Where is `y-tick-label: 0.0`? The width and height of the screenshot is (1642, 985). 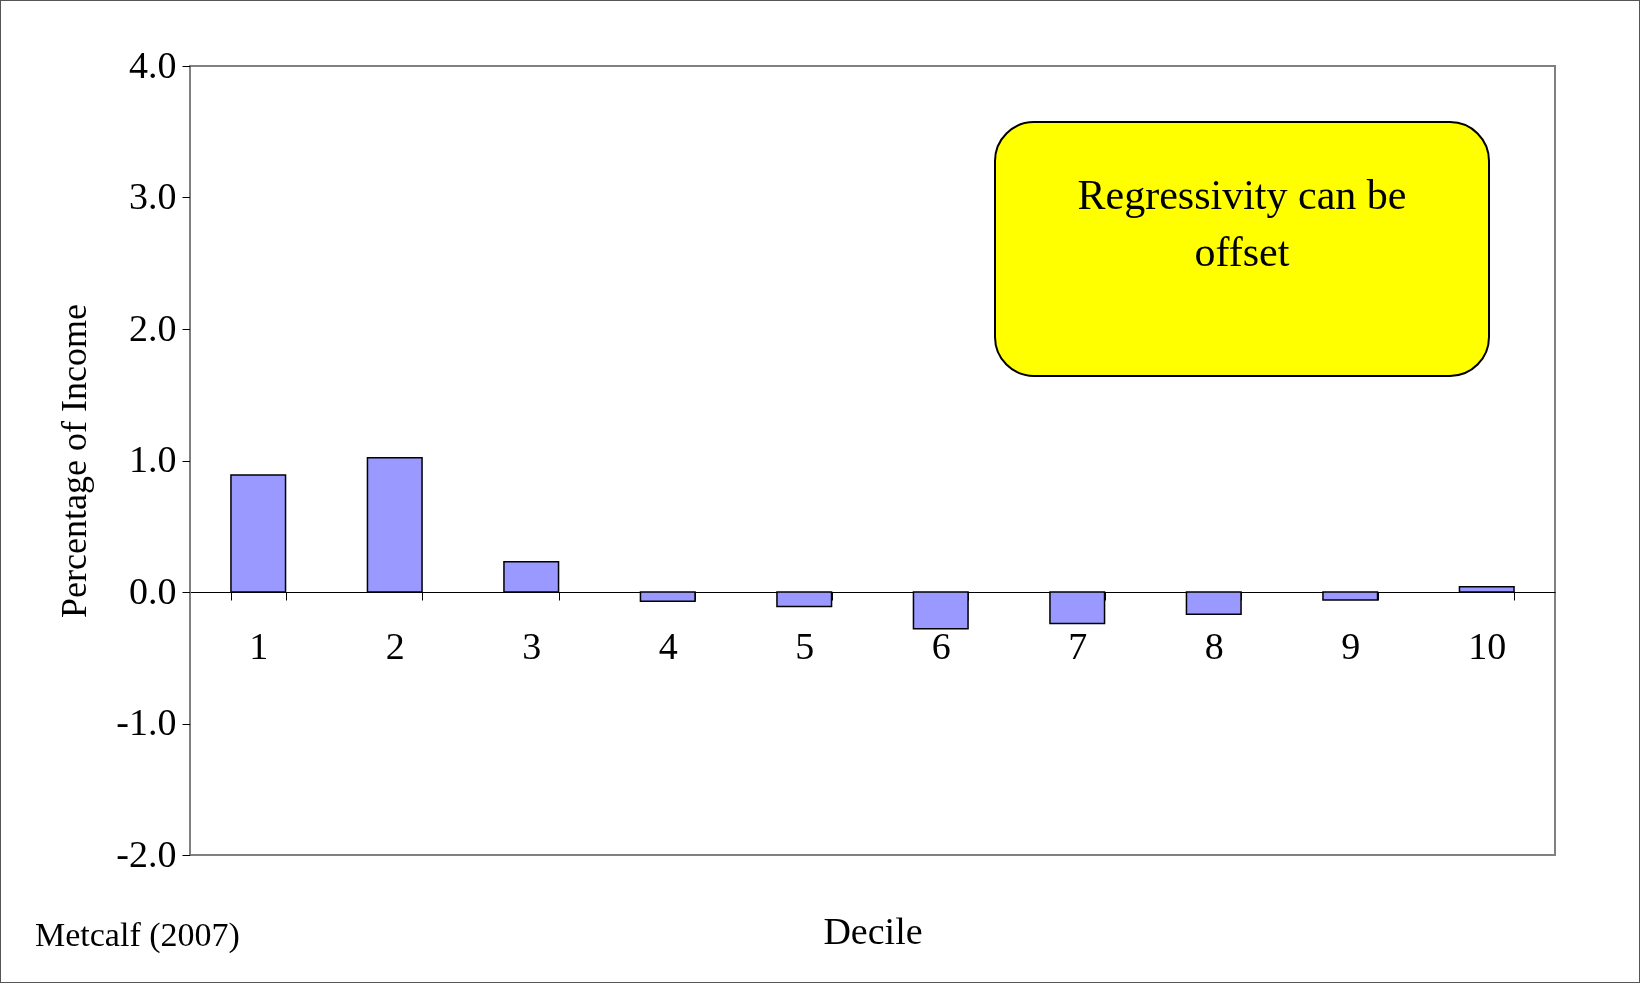 y-tick-label: 0.0 is located at coordinates (153, 590).